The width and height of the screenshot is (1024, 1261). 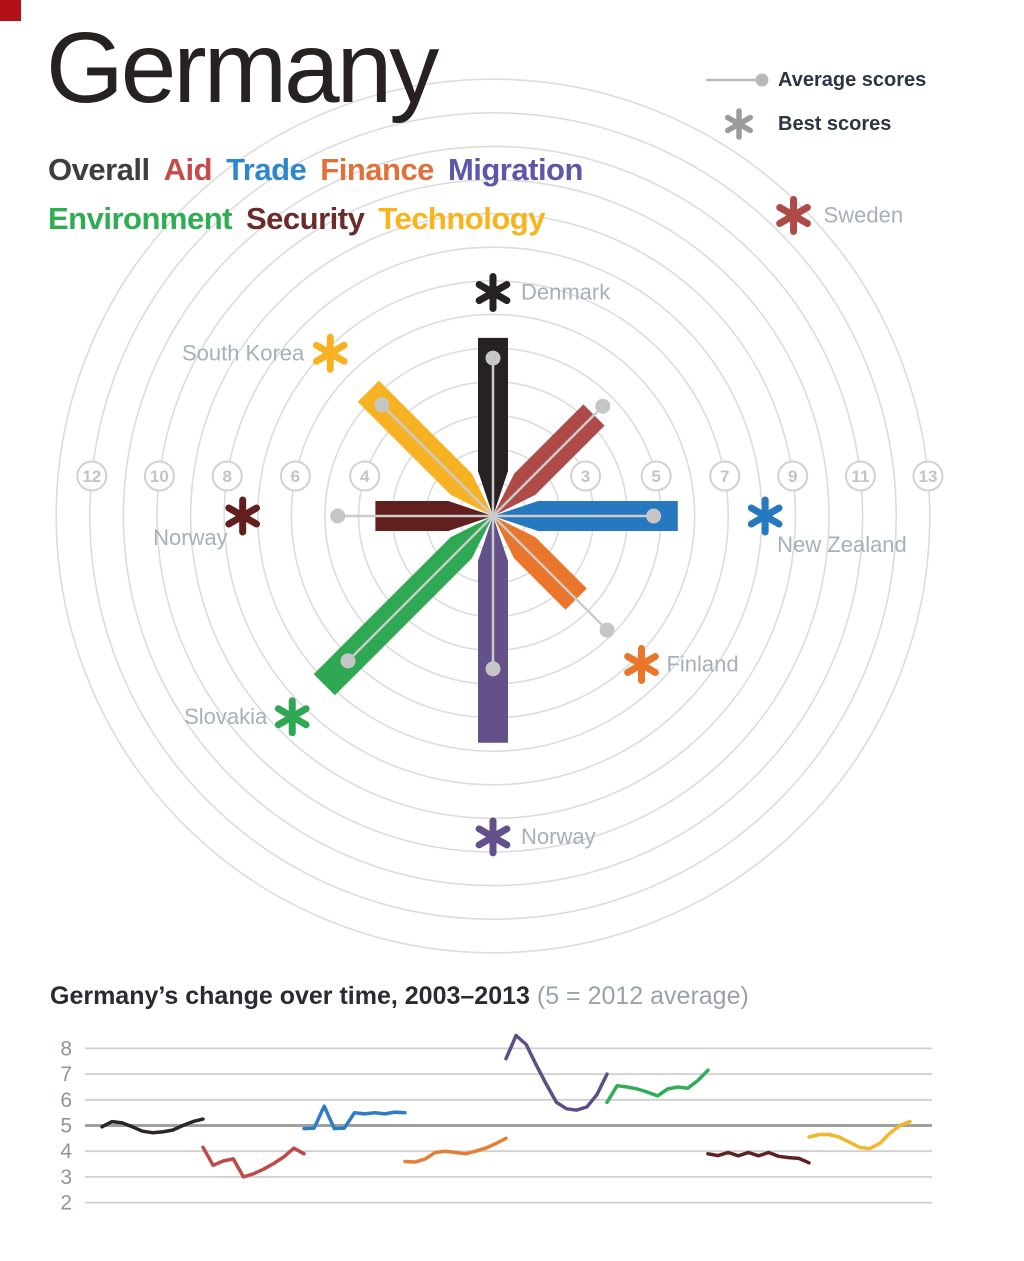 I want to click on average-marker-trade, so click(x=577, y=516).